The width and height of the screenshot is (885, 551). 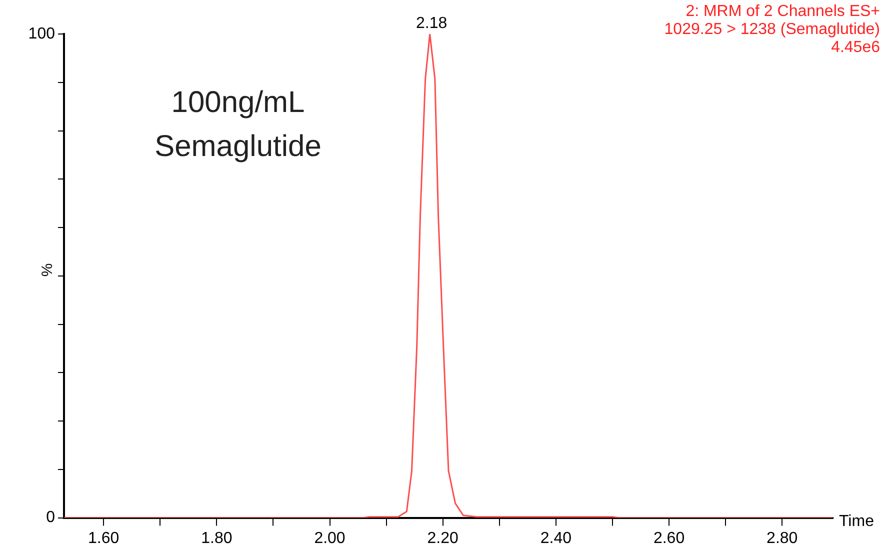 I want to click on y-axis-title: %, so click(x=47, y=270).